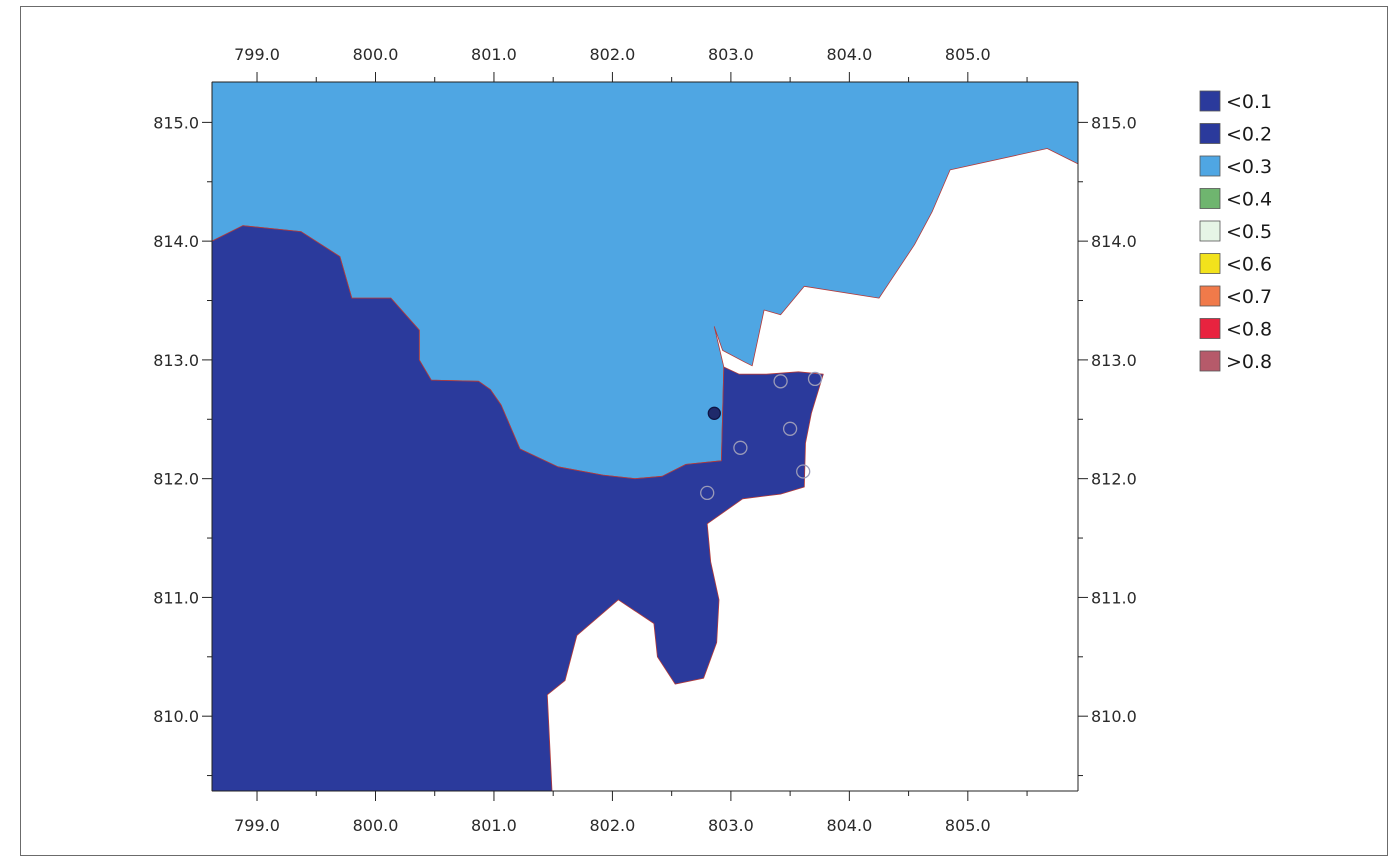  What do you see at coordinates (176, 716) in the screenshot?
I see `y-tick-label-left: 810.0` at bounding box center [176, 716].